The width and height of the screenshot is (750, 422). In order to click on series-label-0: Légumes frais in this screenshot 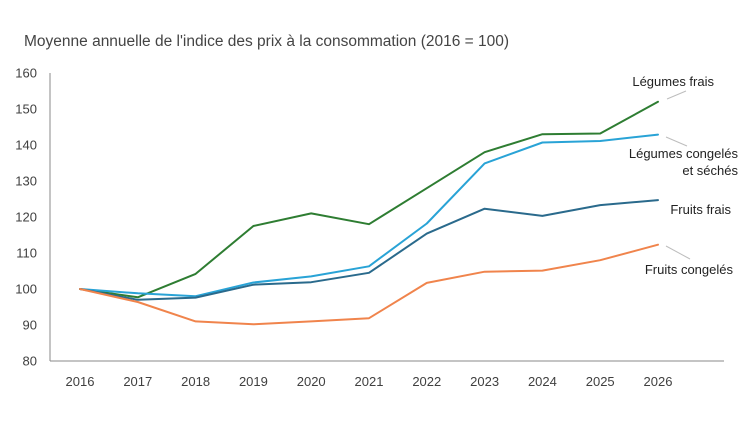, I will do `click(673, 81)`.